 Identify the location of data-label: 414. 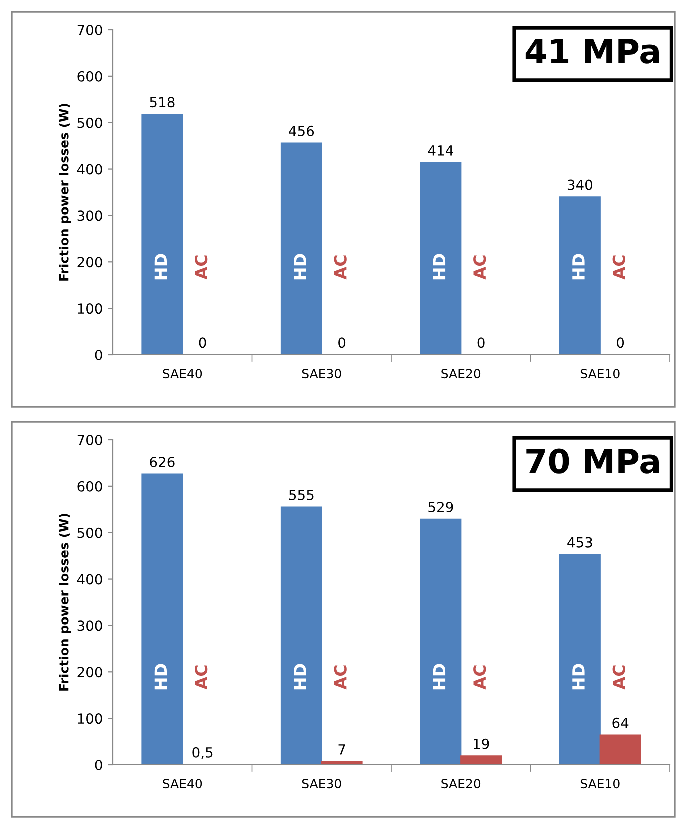
(441, 151).